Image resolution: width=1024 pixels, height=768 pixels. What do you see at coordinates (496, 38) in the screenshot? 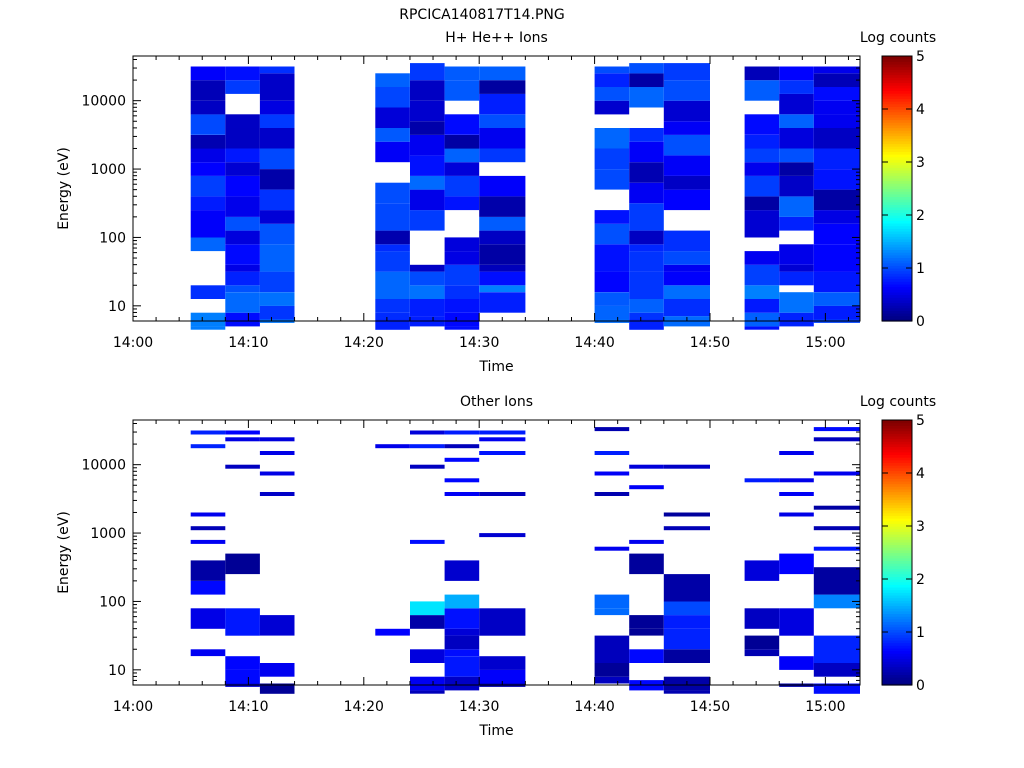
I see `panel-title: H+ He++ Ions` at bounding box center [496, 38].